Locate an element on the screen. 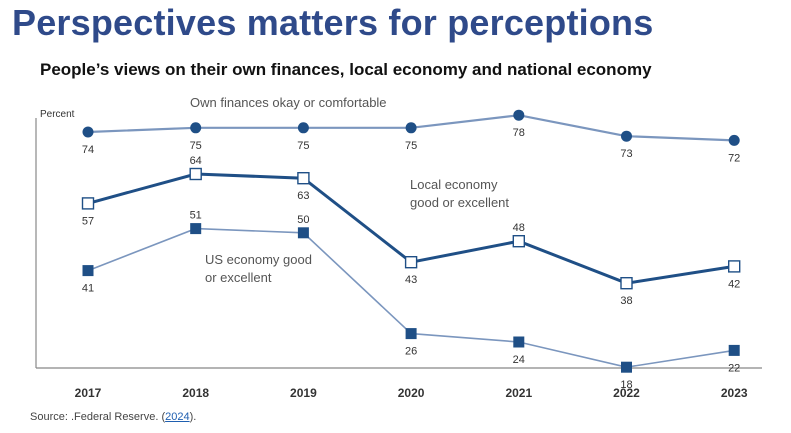 The image size is (791, 433). x-tick-label: 2019 is located at coordinates (303, 393).